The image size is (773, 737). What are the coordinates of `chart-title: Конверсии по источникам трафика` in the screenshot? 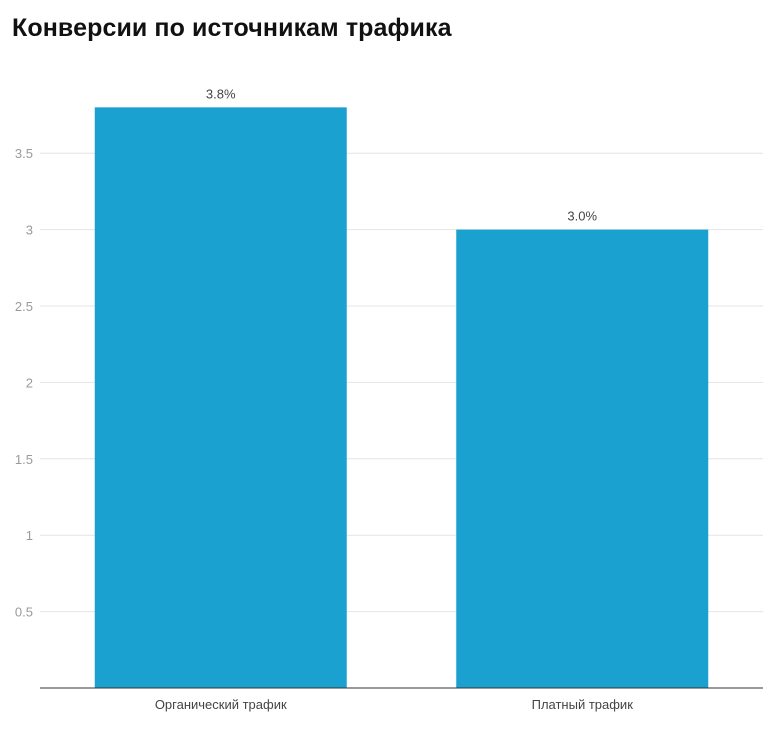 It's located at (232, 28).